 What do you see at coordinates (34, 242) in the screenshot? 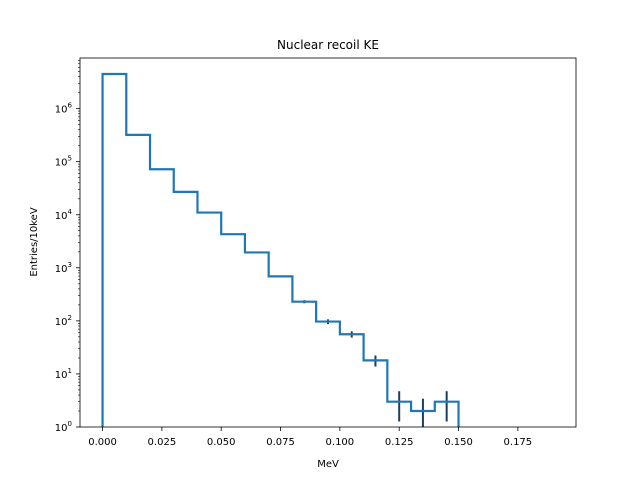
I see `y-axis-label: Entries/10keV` at bounding box center [34, 242].